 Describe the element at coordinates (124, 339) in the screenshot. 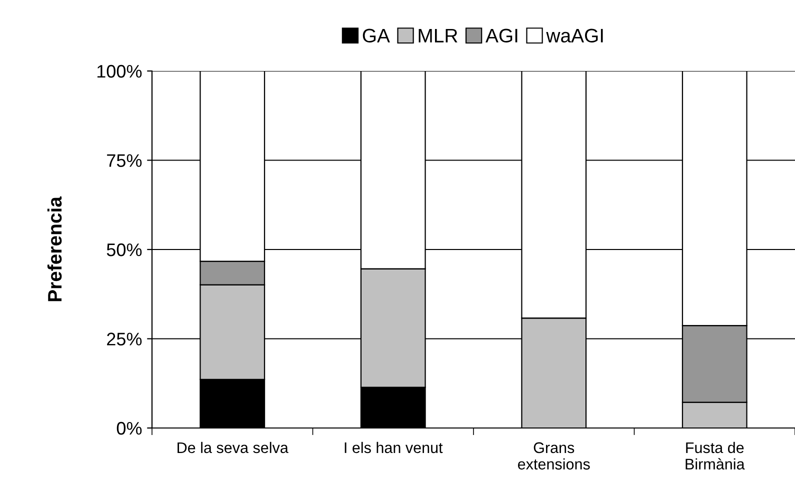

I see `y-tick-label: 25%` at that location.